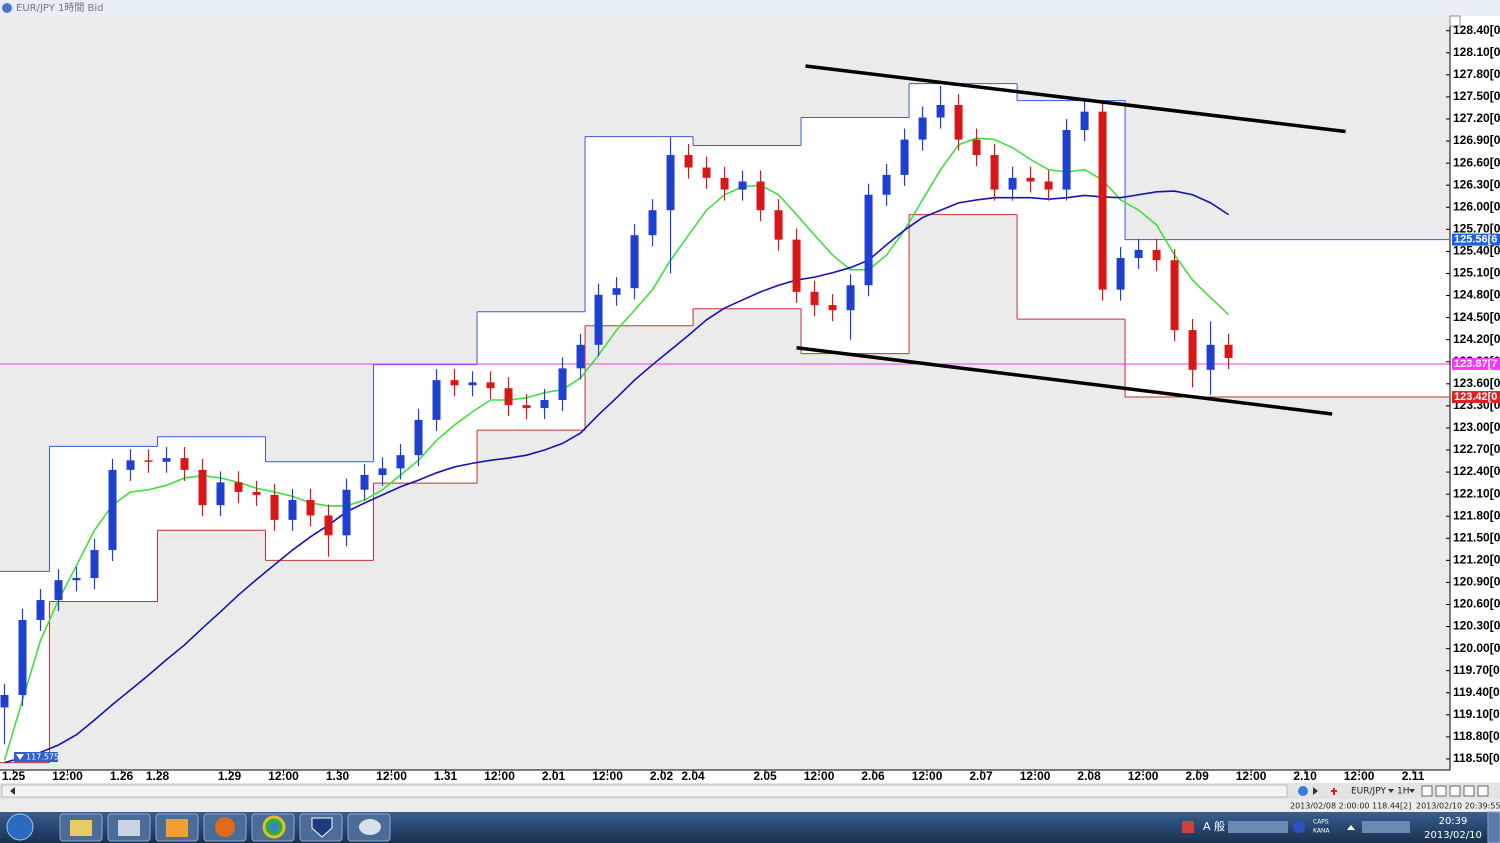  What do you see at coordinates (1476, 648) in the screenshot?
I see `y-tick-label: 120.00[0` at bounding box center [1476, 648].